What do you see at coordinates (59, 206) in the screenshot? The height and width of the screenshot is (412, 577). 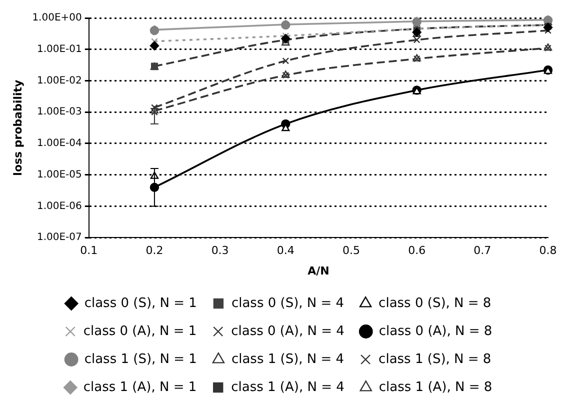 I see `y-tick-label: 1.00E-06` at bounding box center [59, 206].